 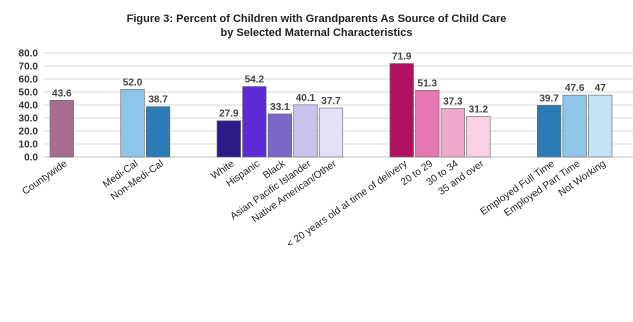 I want to click on chart-subtitle: by Selected Maternal Characteristics, so click(x=316, y=33).